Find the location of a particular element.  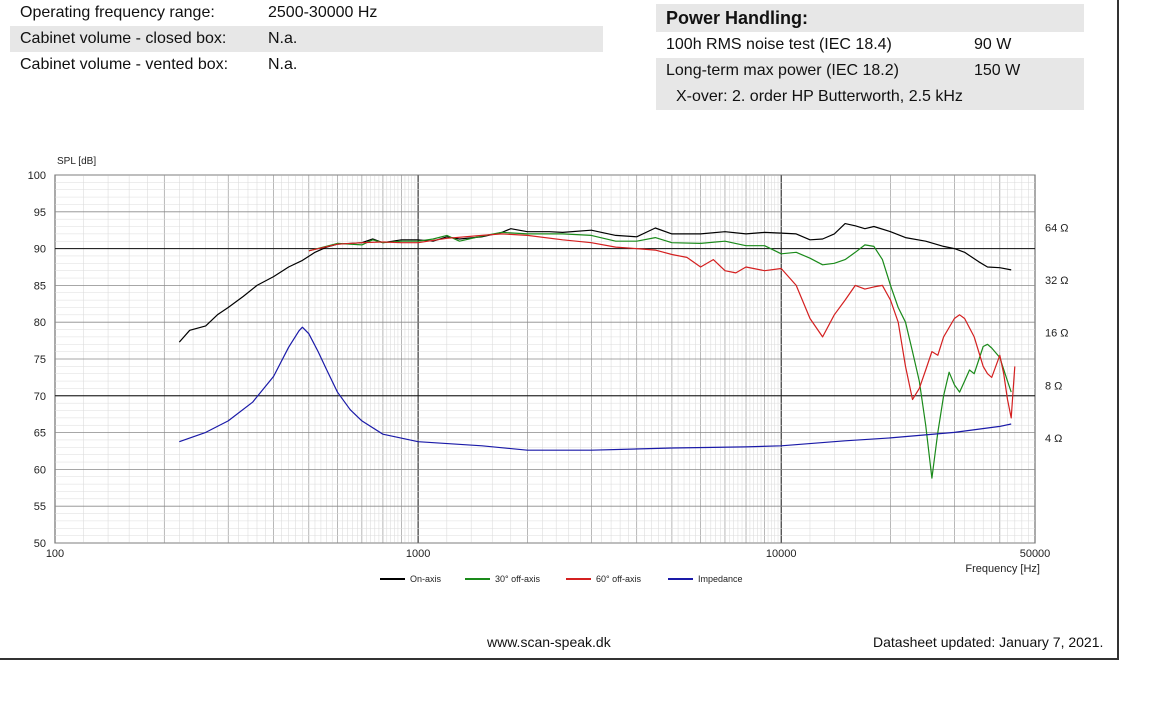

crossover-note: X-over: 2. order HP Butterworth, 2.5 kHz is located at coordinates (870, 97).